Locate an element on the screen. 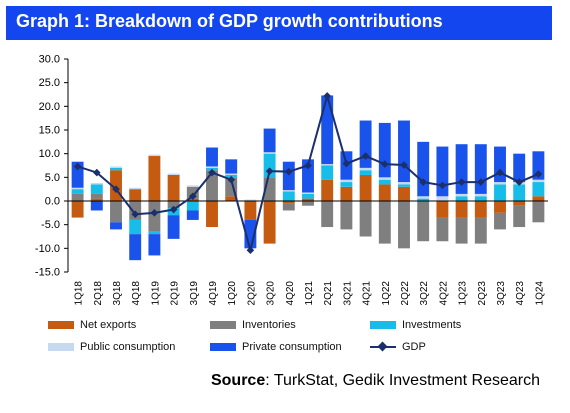 This screenshot has width=570, height=413. bar-inventories-2Q22 is located at coordinates (404, 225).